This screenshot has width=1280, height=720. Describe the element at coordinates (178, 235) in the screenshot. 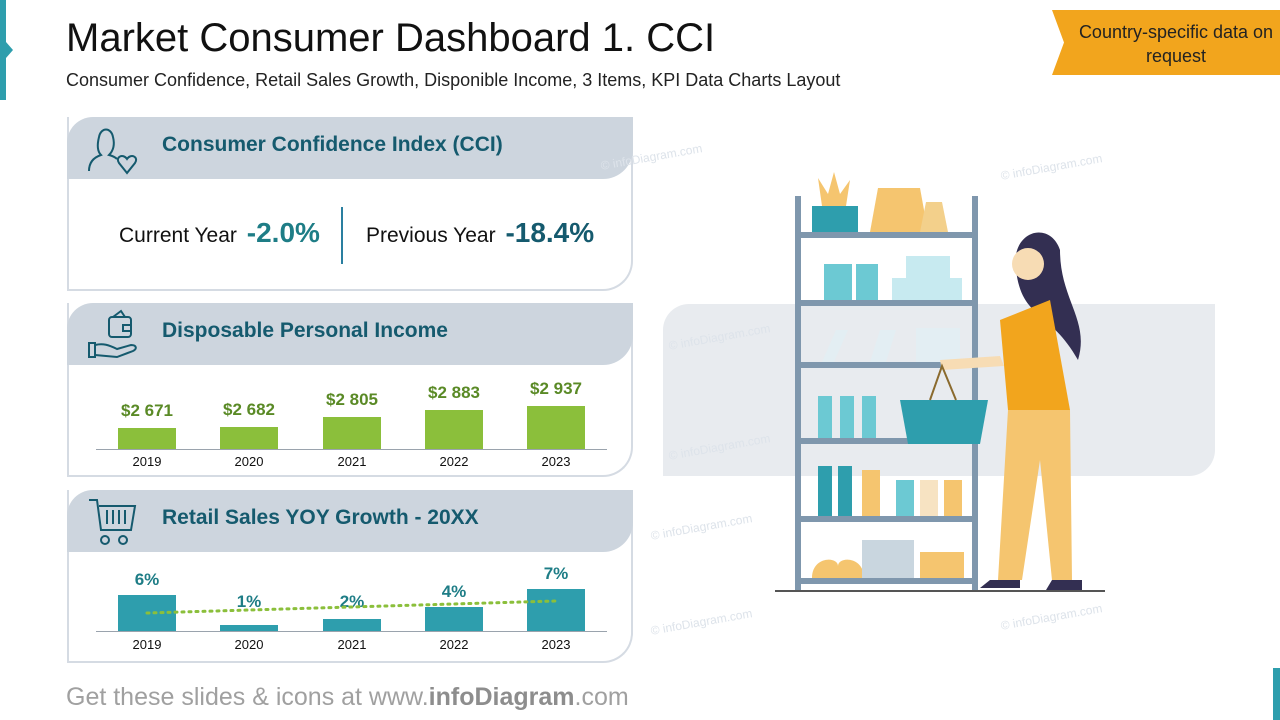

I see `current-year-label: Current Year` at that location.